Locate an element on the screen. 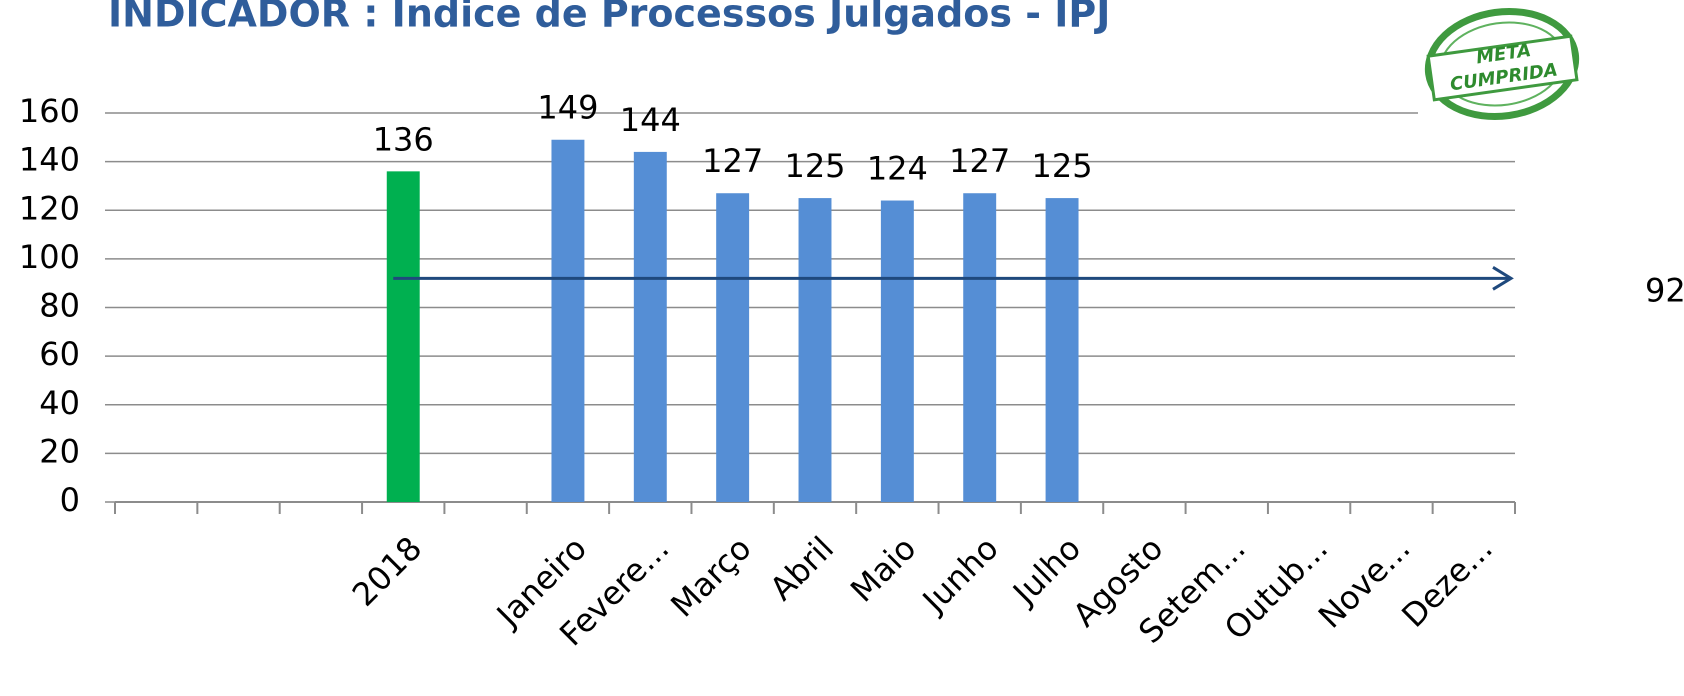  y-tick-label: 160 is located at coordinates (49, 111).